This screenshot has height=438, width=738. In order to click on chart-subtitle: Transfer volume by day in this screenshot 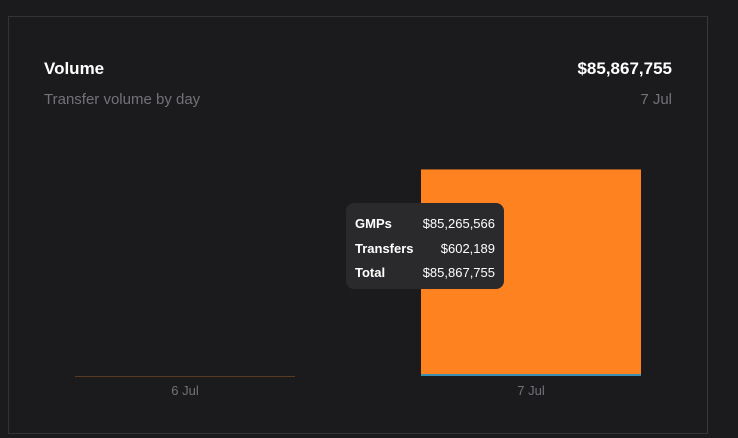, I will do `click(122, 99)`.